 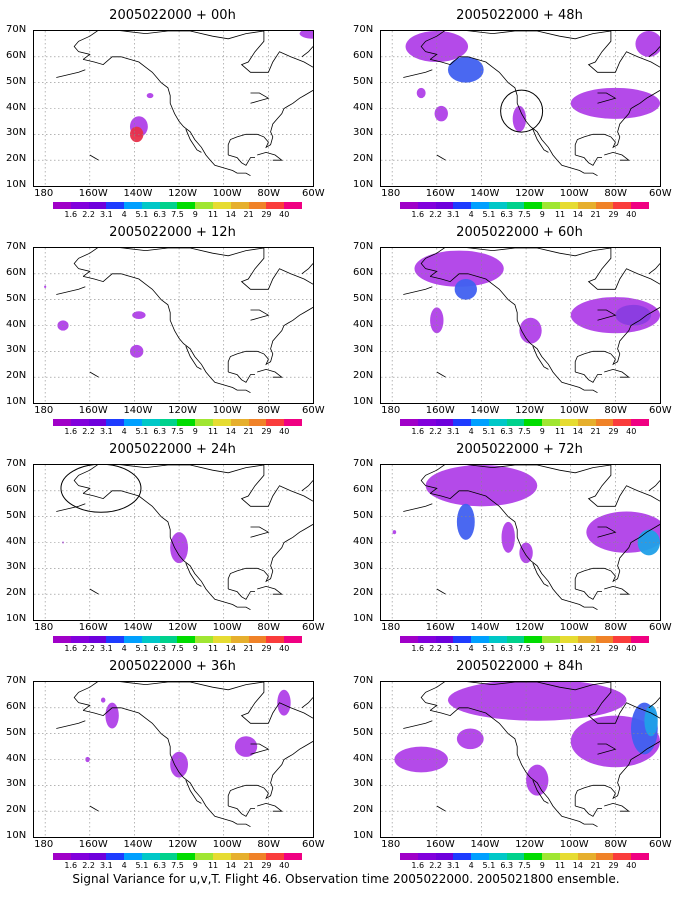 What do you see at coordinates (284, 865) in the screenshot?
I see `colorbar-label: 40` at bounding box center [284, 865].